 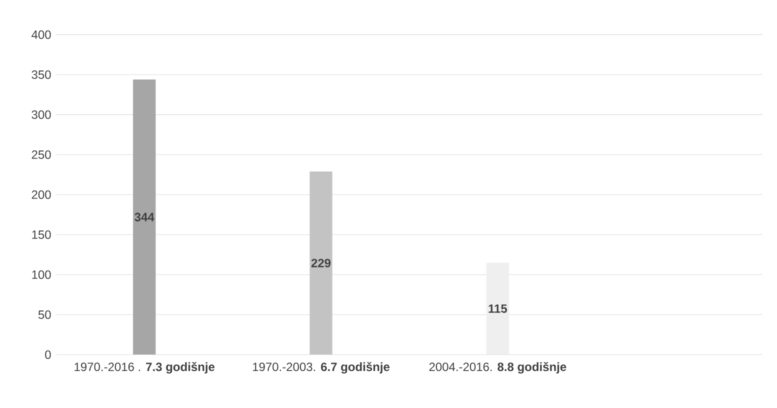 What do you see at coordinates (41, 274) in the screenshot?
I see `y-tick-label: 100` at bounding box center [41, 274].